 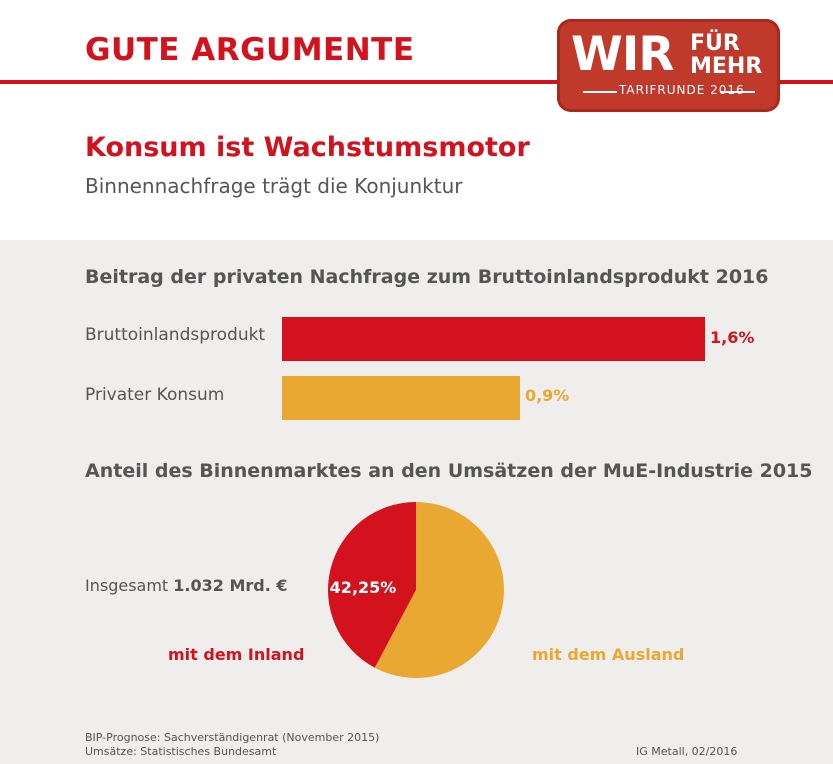 What do you see at coordinates (682, 90) in the screenshot?
I see `logo-subline: TARIFRUNDE 2016` at bounding box center [682, 90].